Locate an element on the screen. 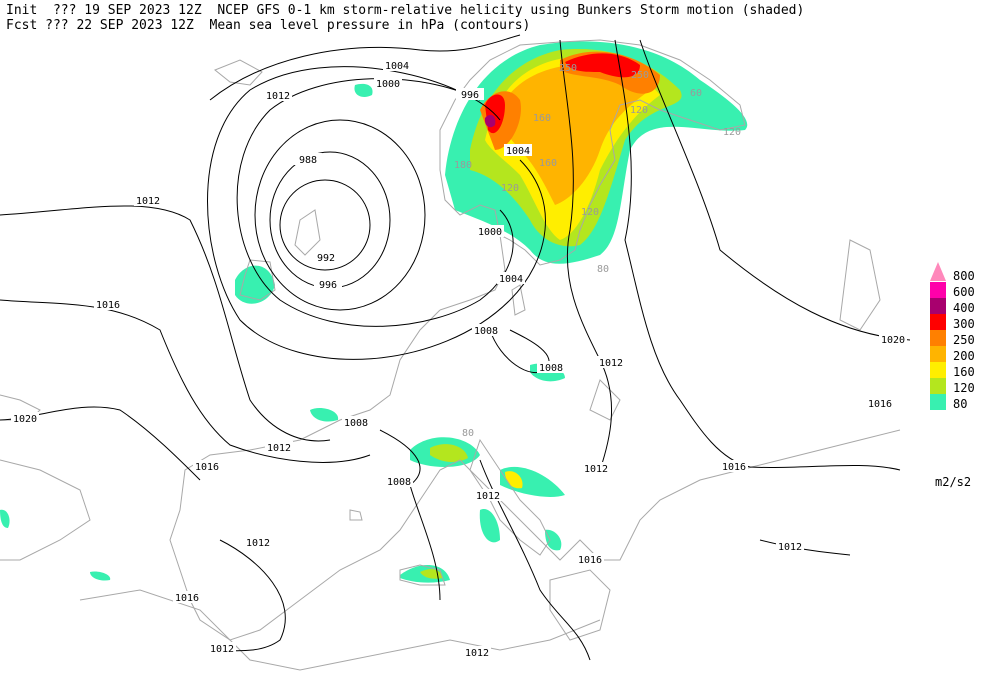  legend-label: 800 is located at coordinates (964, 276).